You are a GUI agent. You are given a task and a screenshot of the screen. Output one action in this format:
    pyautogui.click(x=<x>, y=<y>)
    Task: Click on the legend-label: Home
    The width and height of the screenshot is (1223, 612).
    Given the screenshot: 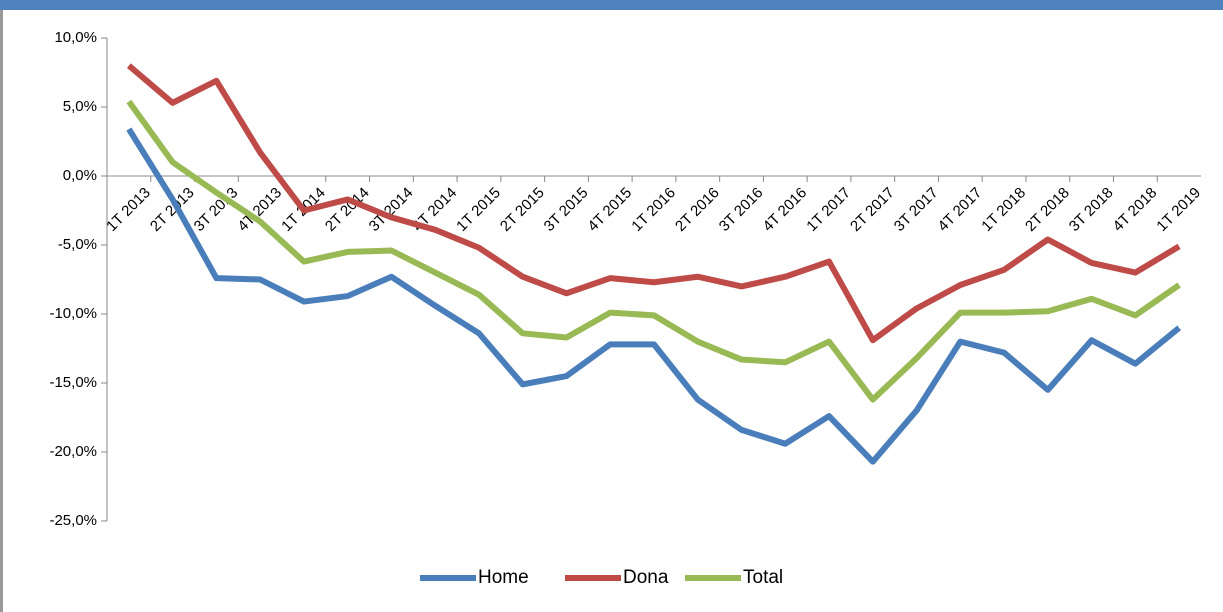 What is the action you would take?
    pyautogui.click(x=503, y=577)
    